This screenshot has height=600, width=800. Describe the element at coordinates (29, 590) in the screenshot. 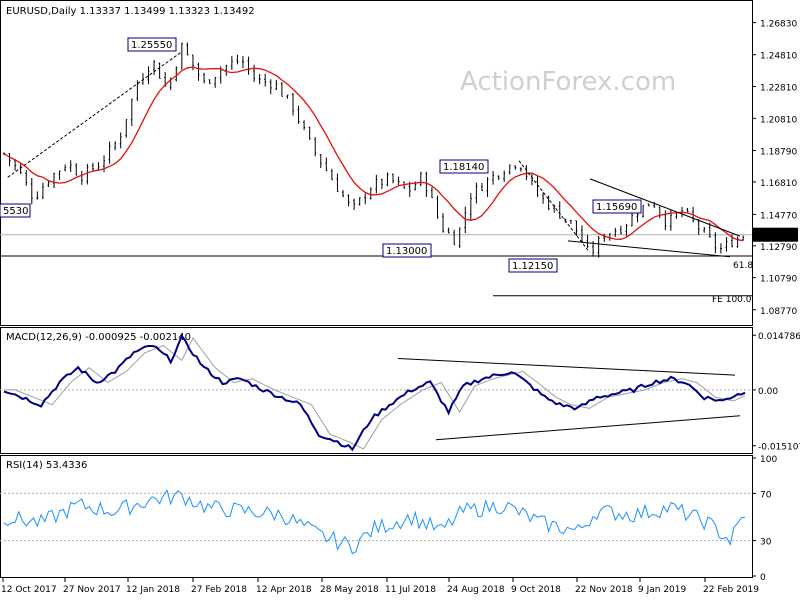

I see `x-axis-label: 12 Oct 2017` at that location.